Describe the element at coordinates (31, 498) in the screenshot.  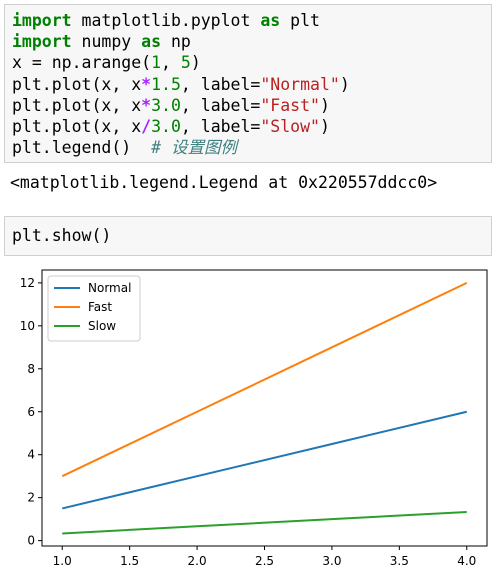
I see `y-tick-label: 2` at that location.